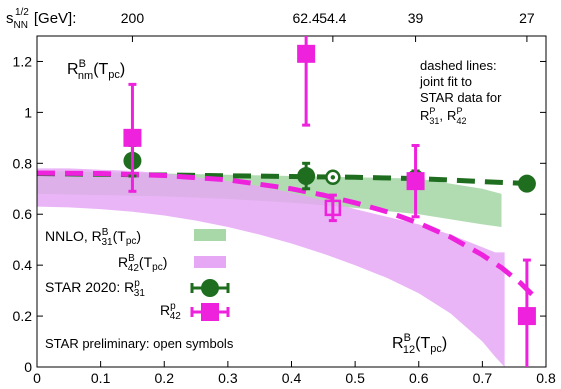 This screenshot has width=561, height=389. What do you see at coordinates (93, 237) in the screenshot?
I see `legend-nnlo-r31: NNLO, RB 31(Tpc)` at bounding box center [93, 237].